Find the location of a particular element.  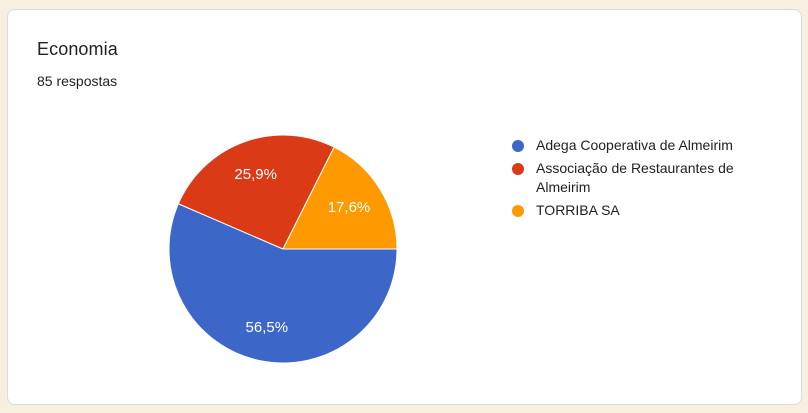

pie-slice-label-associacao: 25,9% is located at coordinates (255, 174).